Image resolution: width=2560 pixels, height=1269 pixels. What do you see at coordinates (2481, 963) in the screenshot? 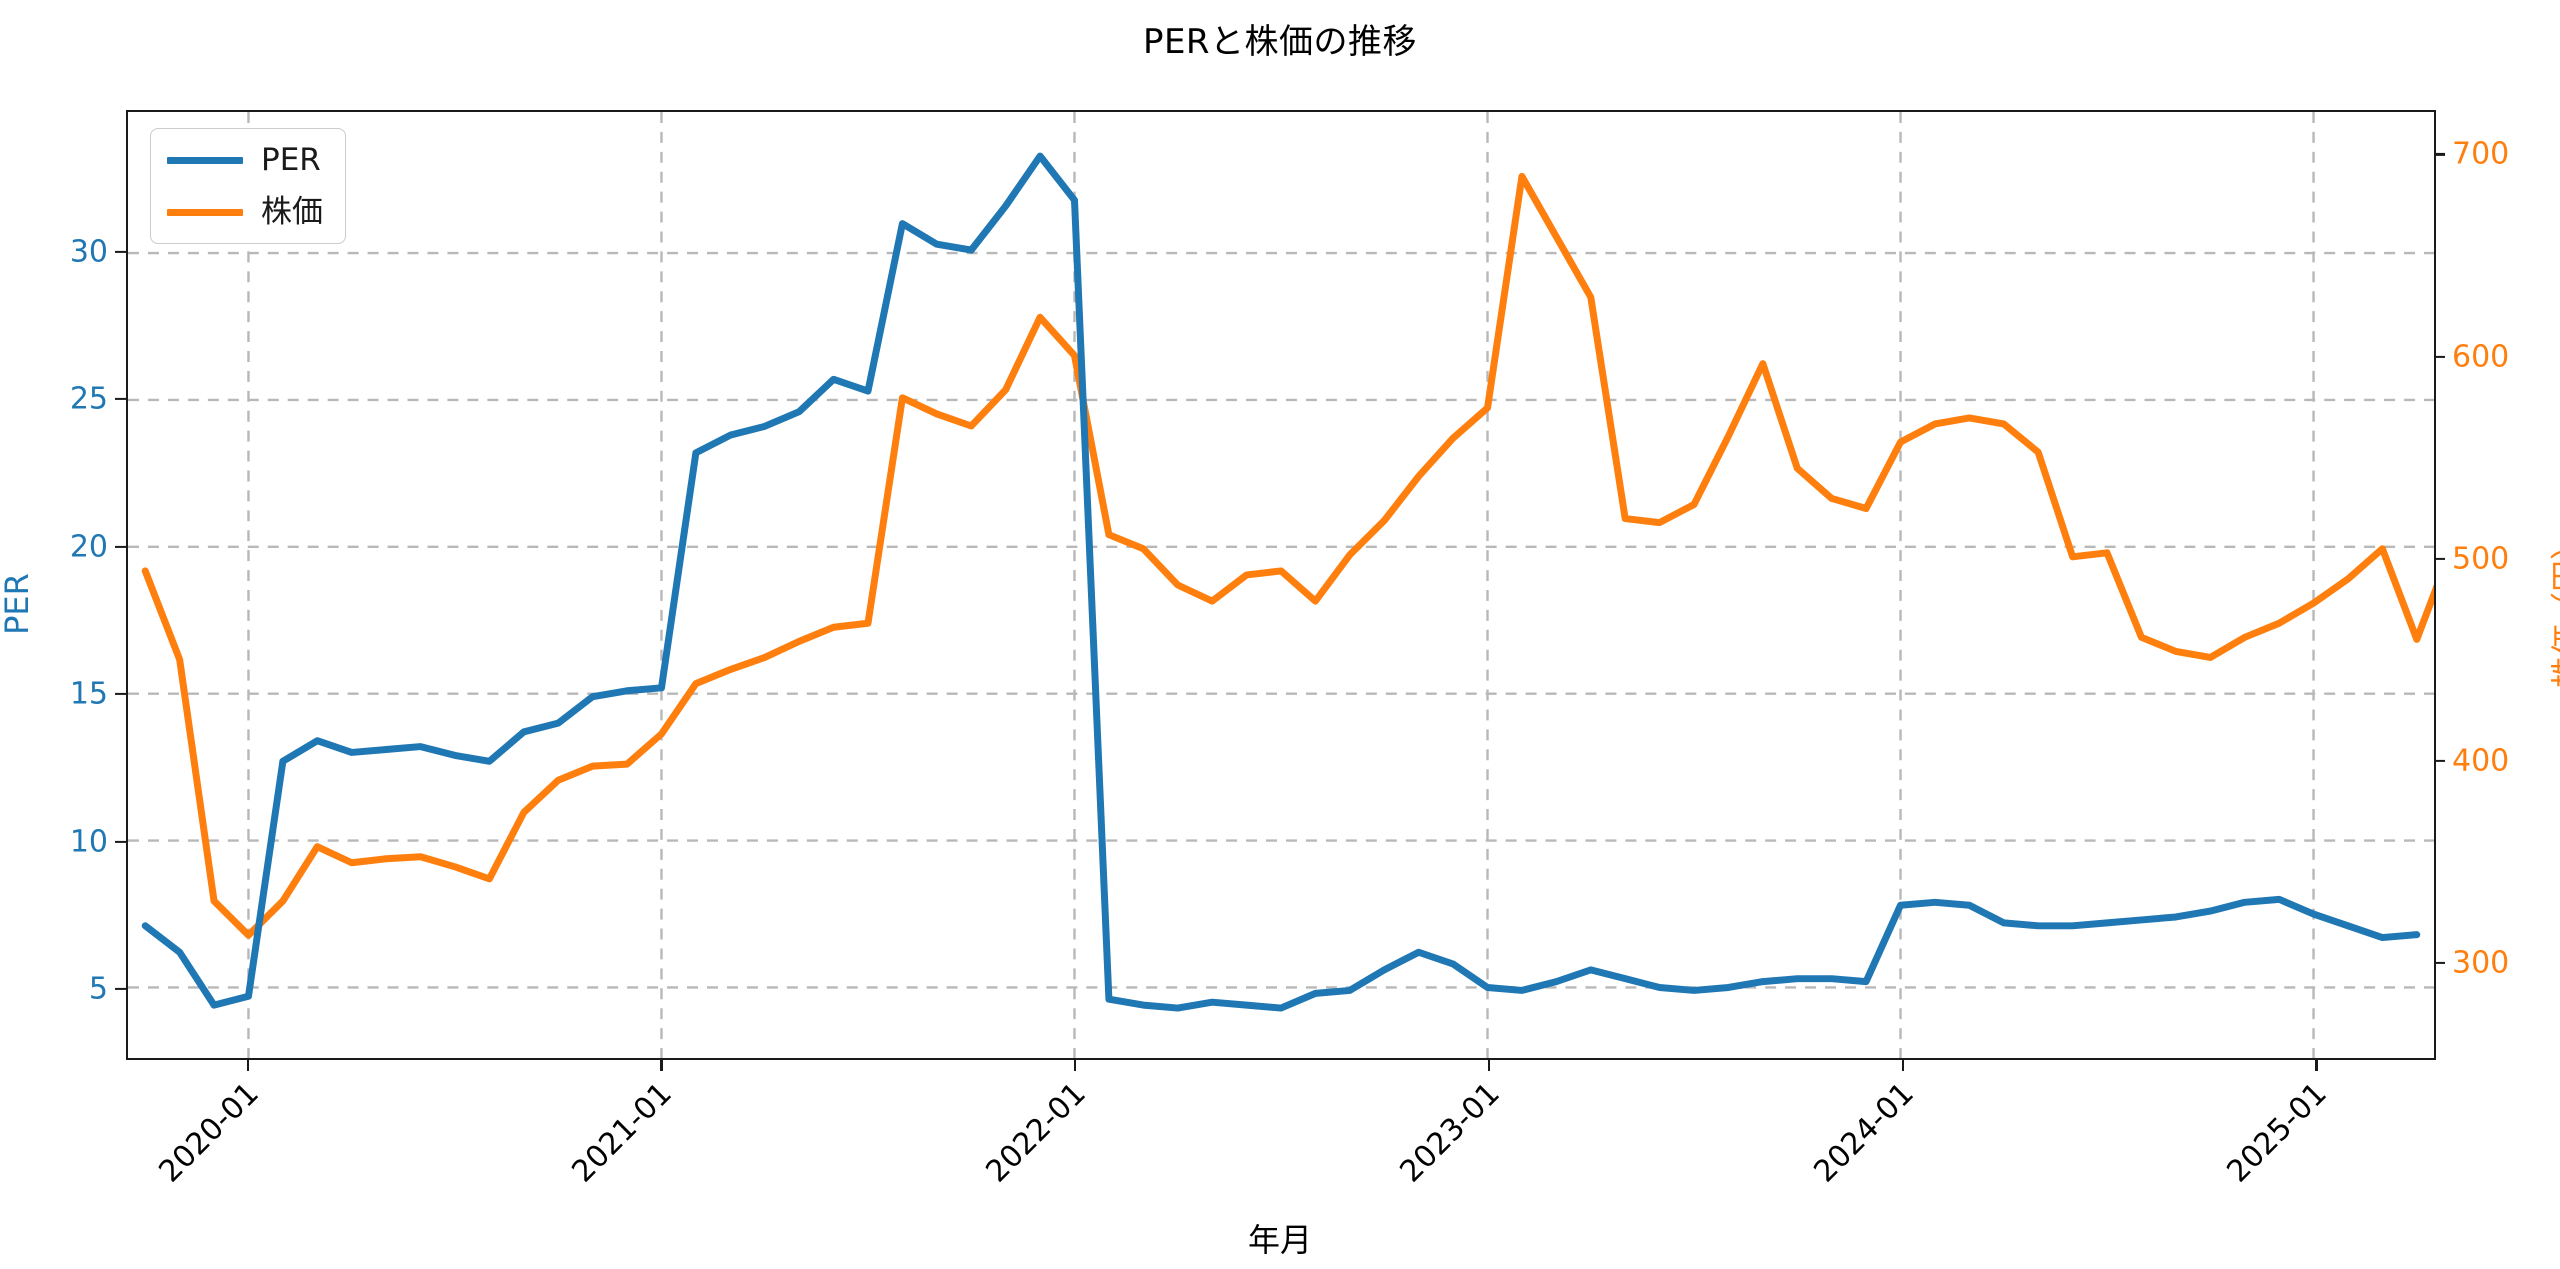
I see `y-axis-right-tick-label: 300` at bounding box center [2481, 963].